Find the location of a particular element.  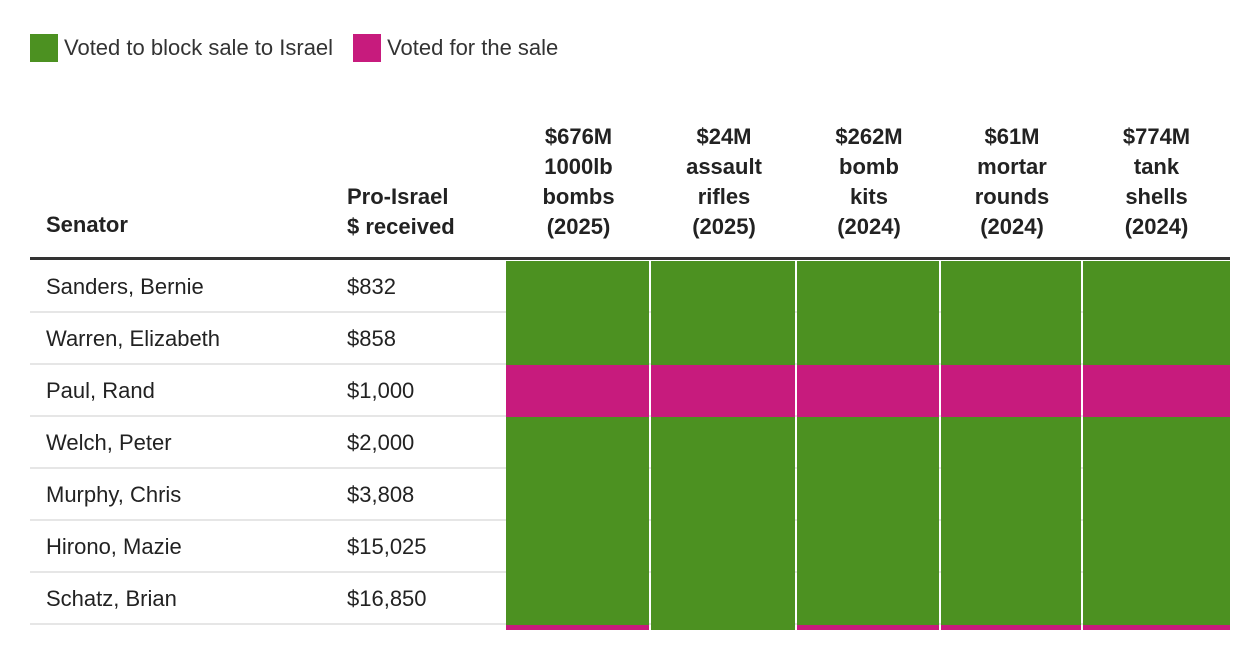

legend-item-block: Voted to block sale to Israel is located at coordinates (181, 48).